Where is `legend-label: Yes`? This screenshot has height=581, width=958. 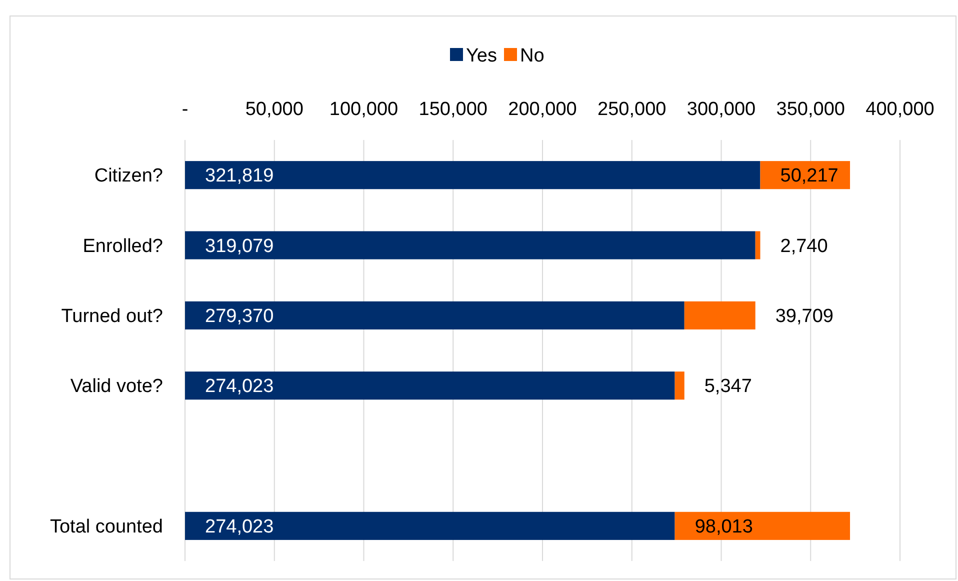 legend-label: Yes is located at coordinates (481, 56).